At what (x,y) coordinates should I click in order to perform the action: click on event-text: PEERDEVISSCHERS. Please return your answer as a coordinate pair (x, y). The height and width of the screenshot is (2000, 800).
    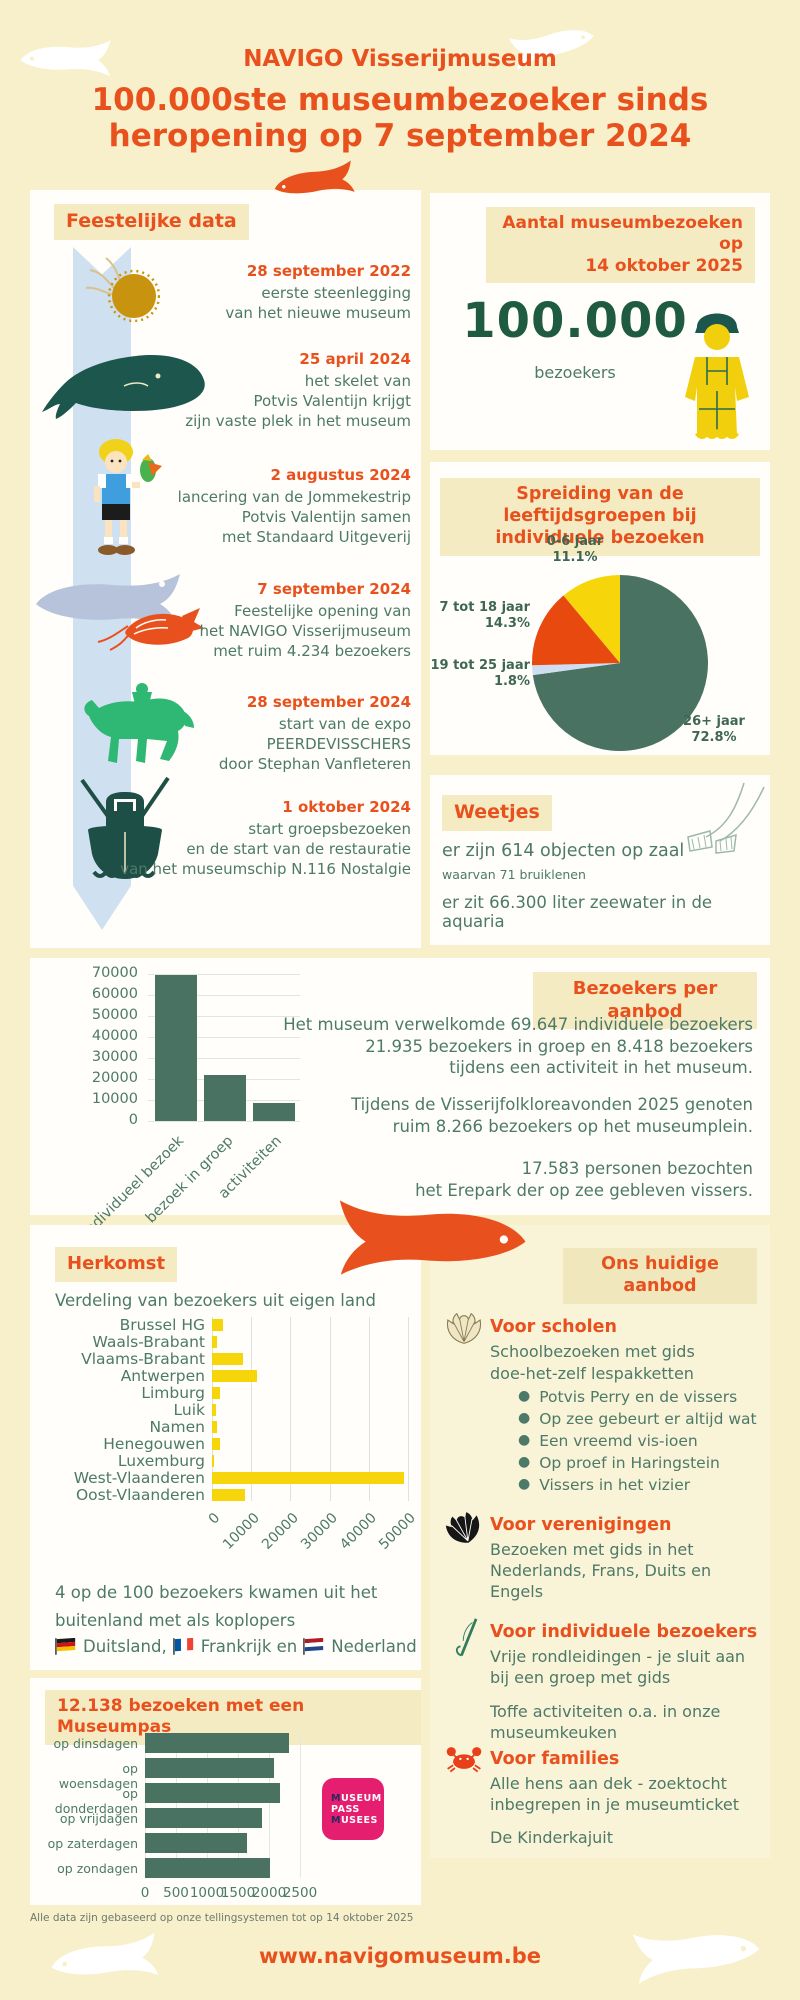
    Looking at the image, I should click on (338, 744).